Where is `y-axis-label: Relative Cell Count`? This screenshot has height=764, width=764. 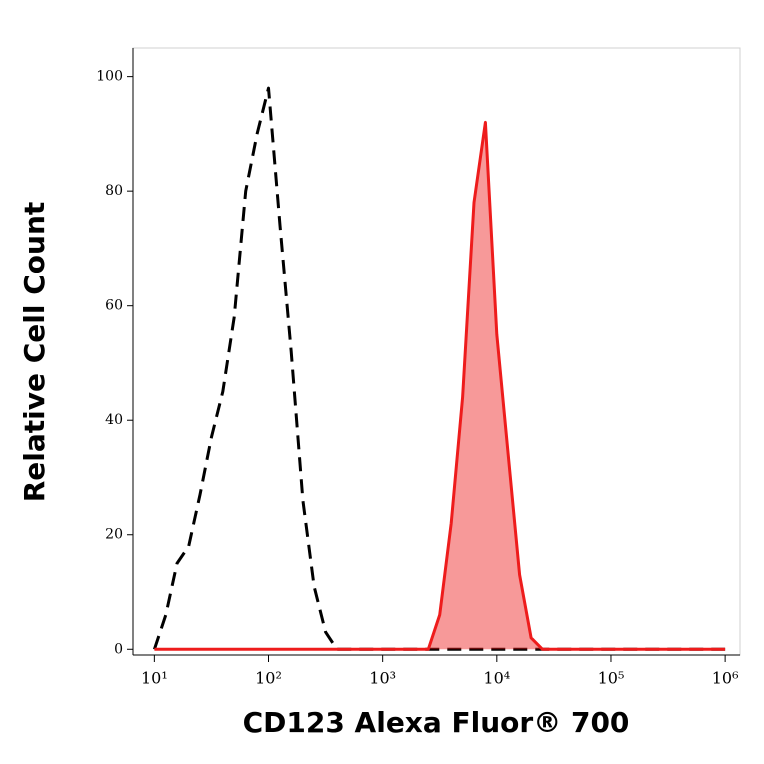
y-axis-label: Relative Cell Count is located at coordinates (34, 352).